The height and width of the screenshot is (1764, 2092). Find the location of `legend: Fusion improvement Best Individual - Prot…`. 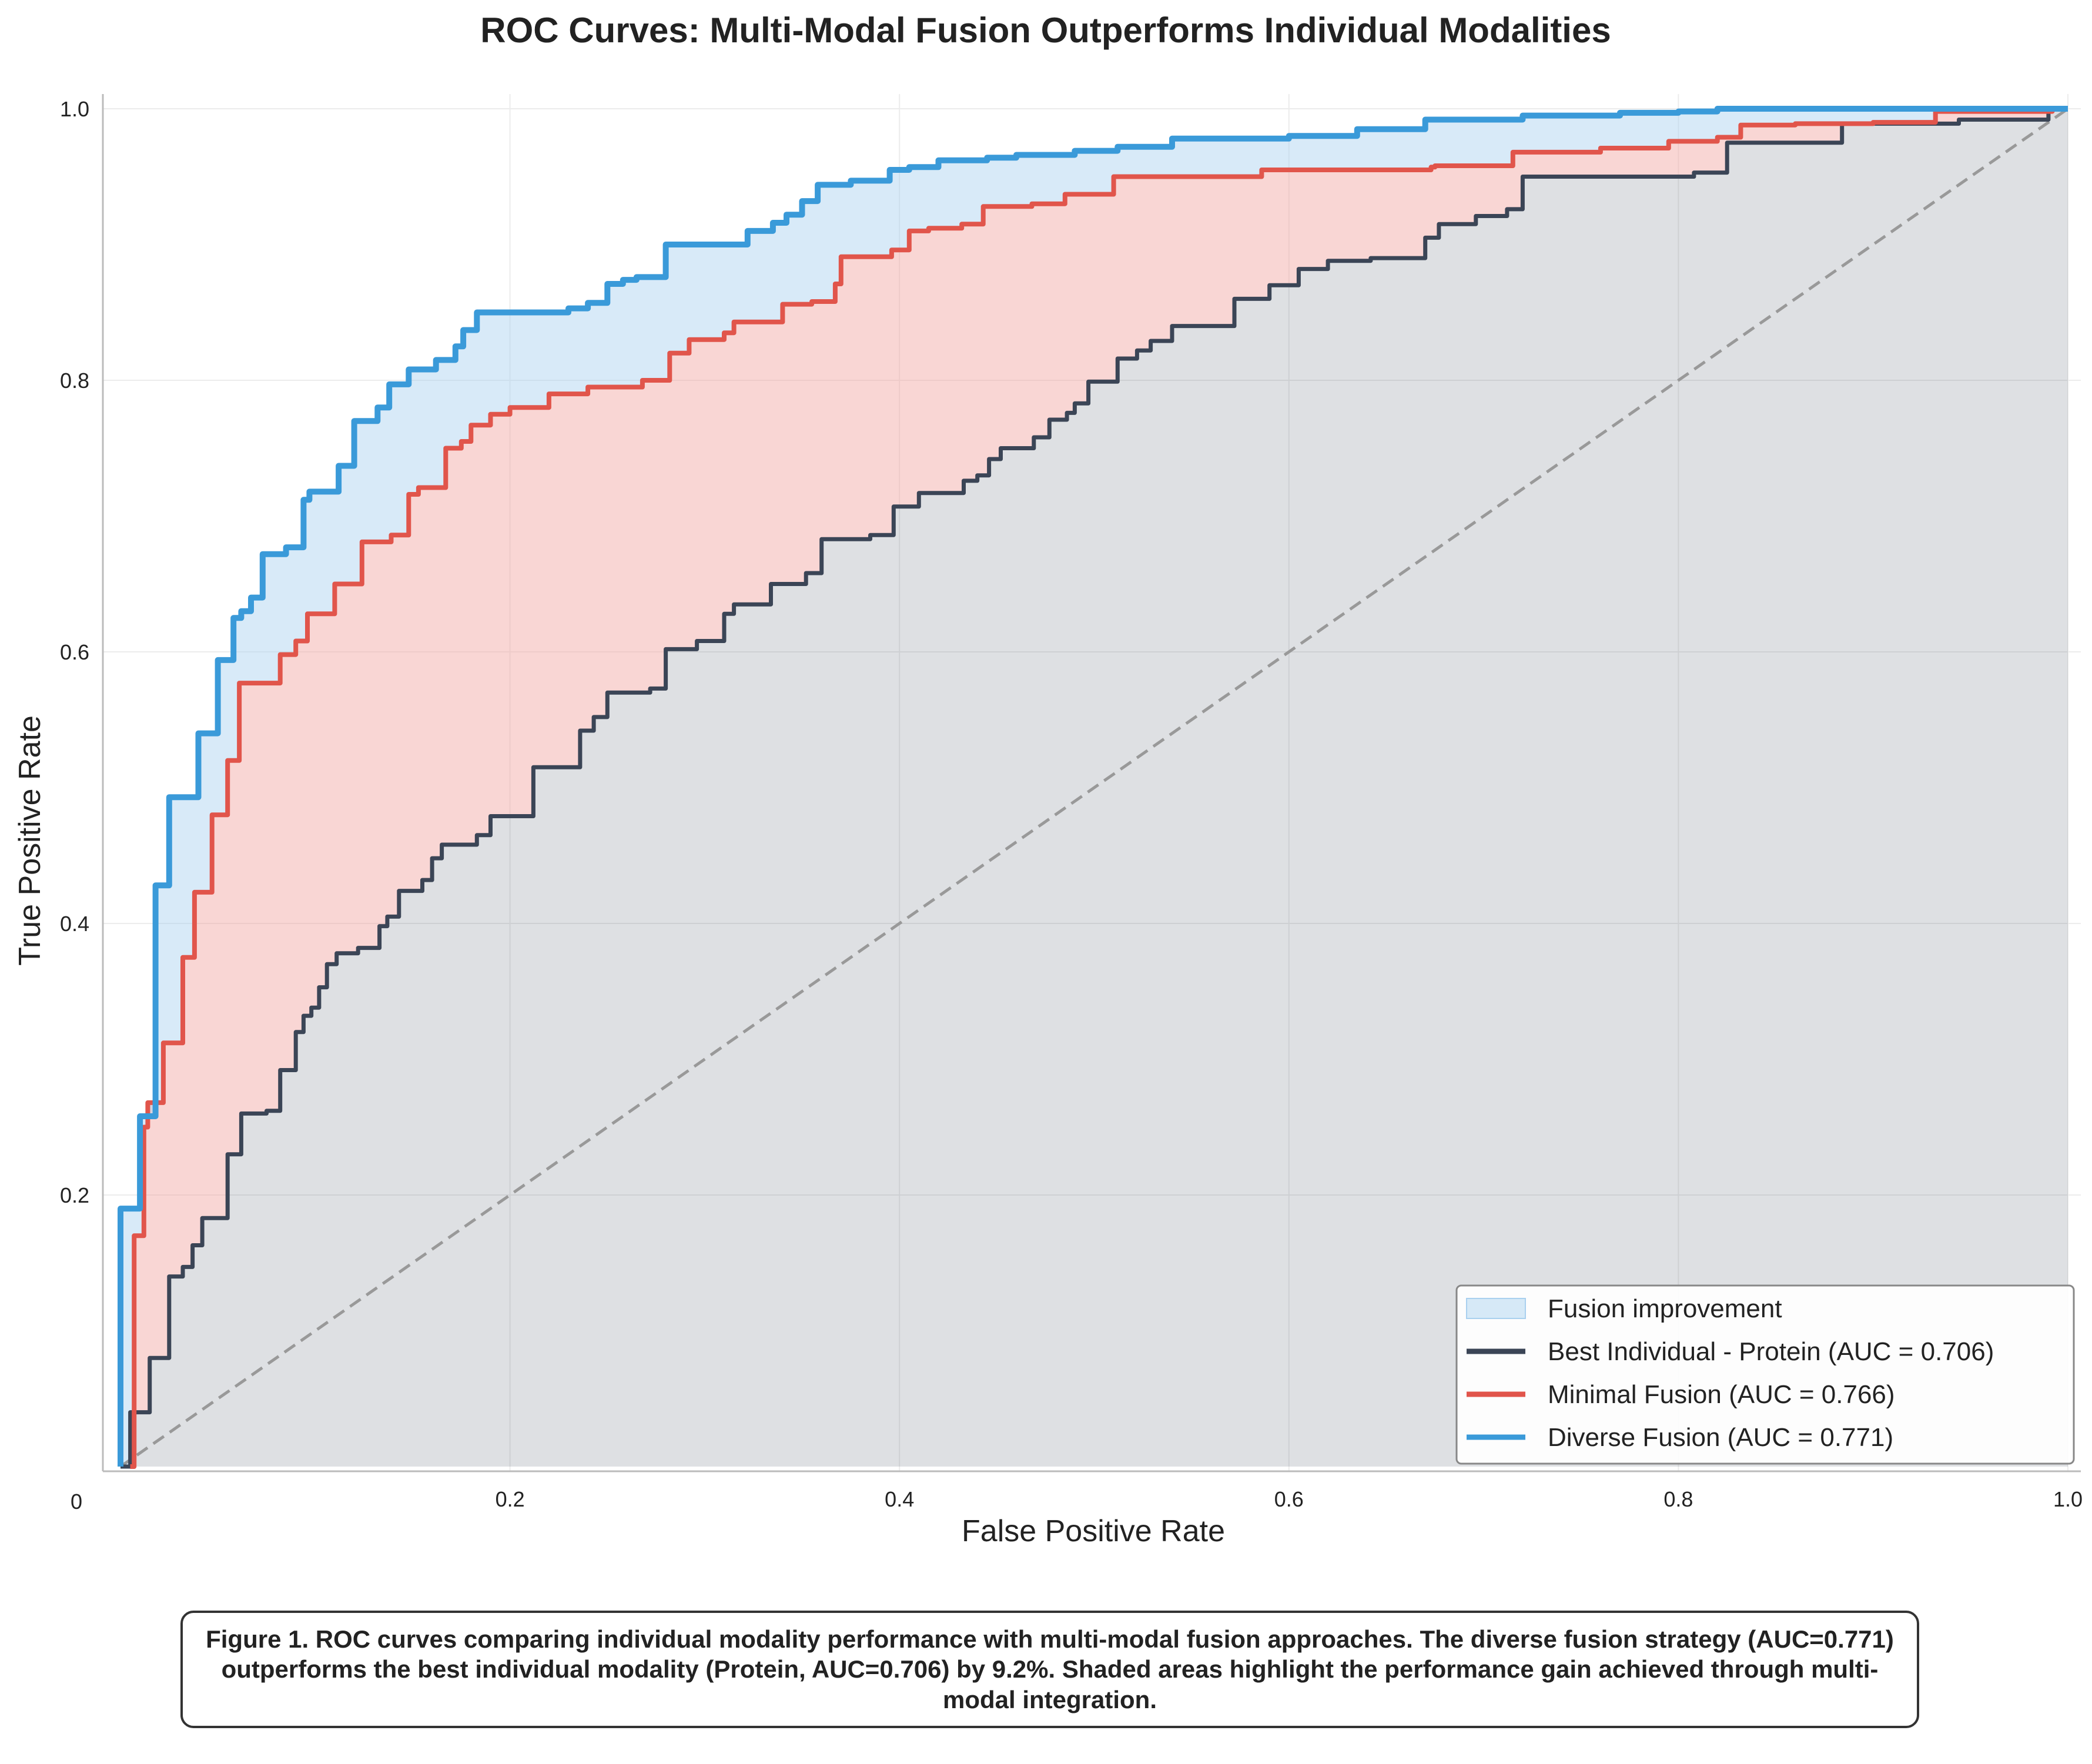

legend: Fusion improvement Best Individual - Prot… is located at coordinates (1765, 1374).